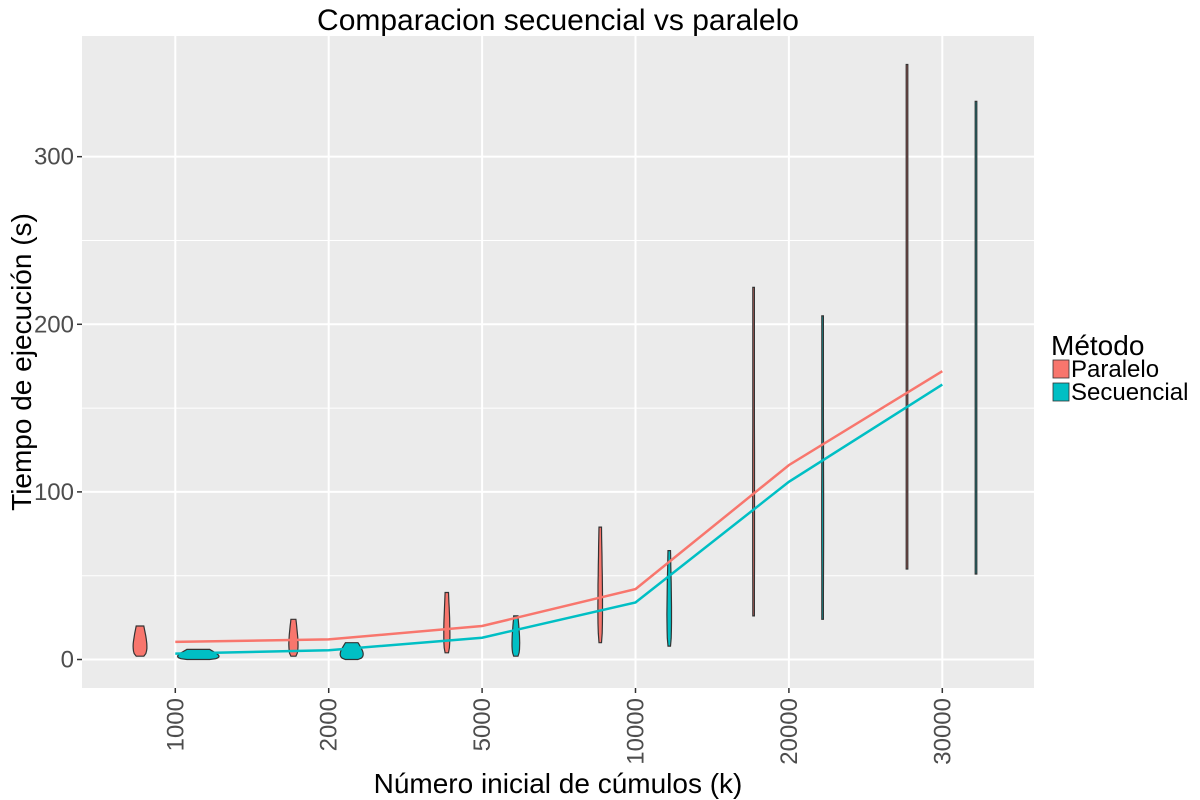 The width and height of the screenshot is (1200, 800). I want to click on x-tick-label: 2000, so click(329, 724).